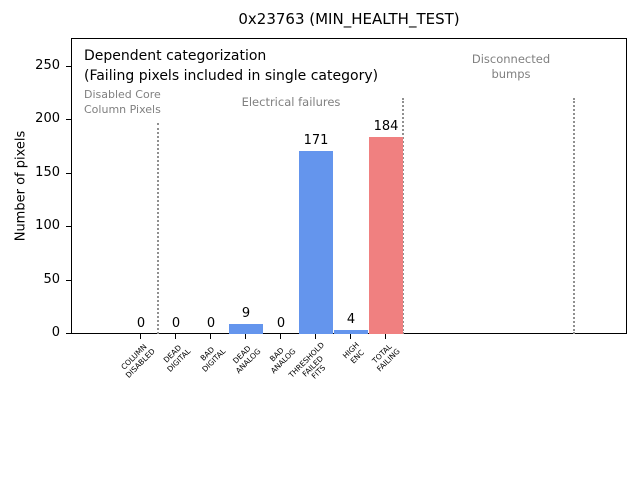  I want to click on y-tick-label: 150, so click(47, 172).